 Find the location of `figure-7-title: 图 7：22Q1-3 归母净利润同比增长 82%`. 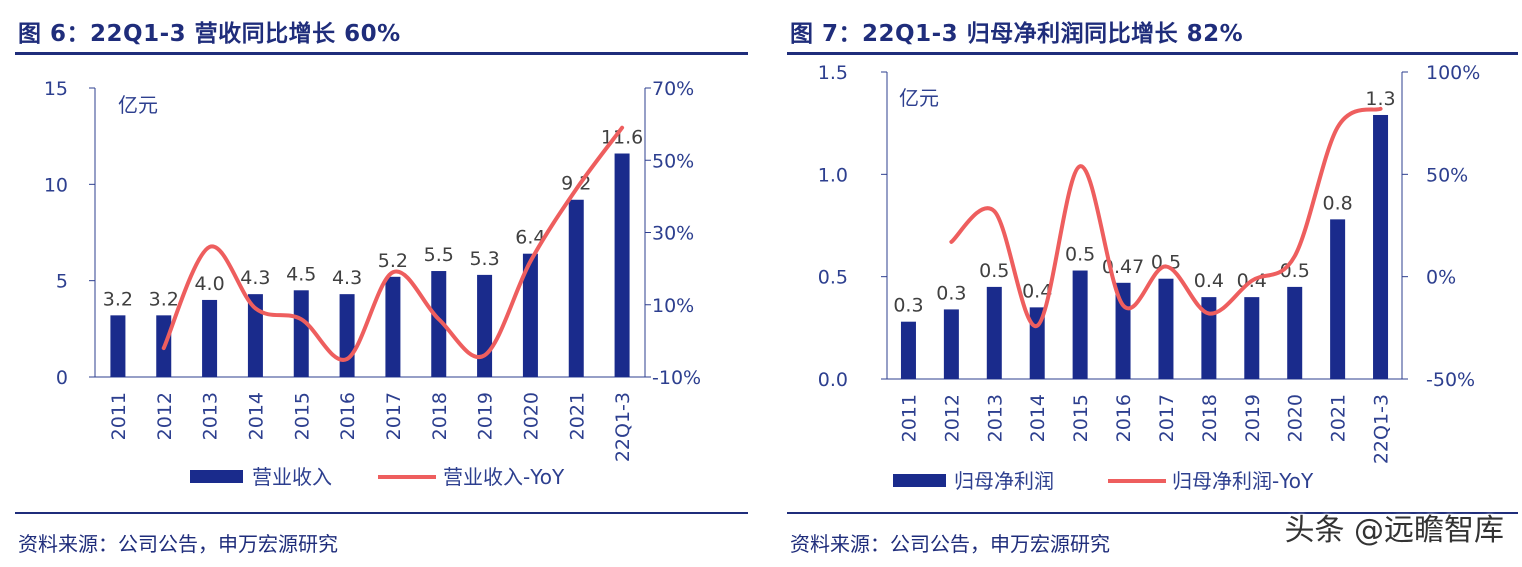

figure-7-title: 图 7：22Q1-3 归母净利润同比增长 82% is located at coordinates (1017, 34).